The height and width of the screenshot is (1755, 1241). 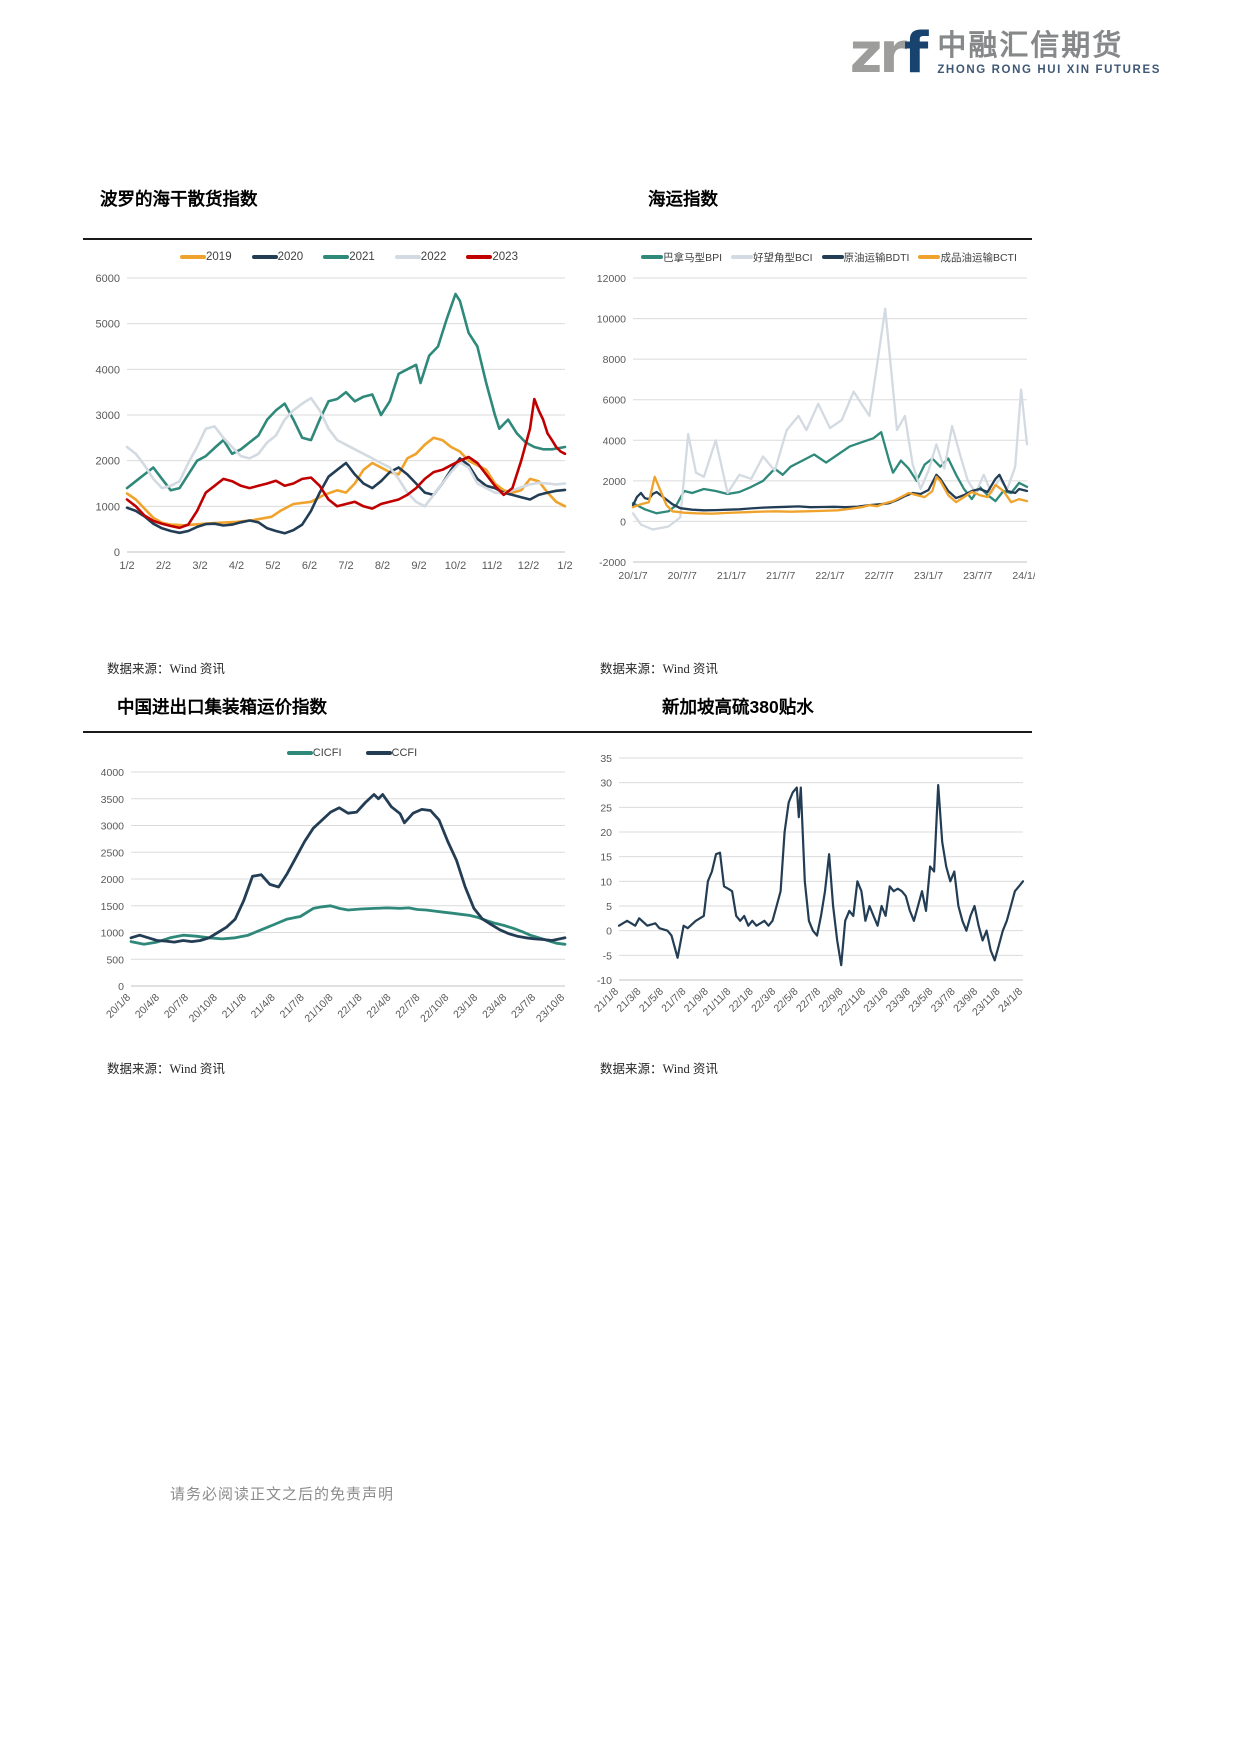 I want to click on x-tick-label: 20/1/8, so click(x=118, y=1006).